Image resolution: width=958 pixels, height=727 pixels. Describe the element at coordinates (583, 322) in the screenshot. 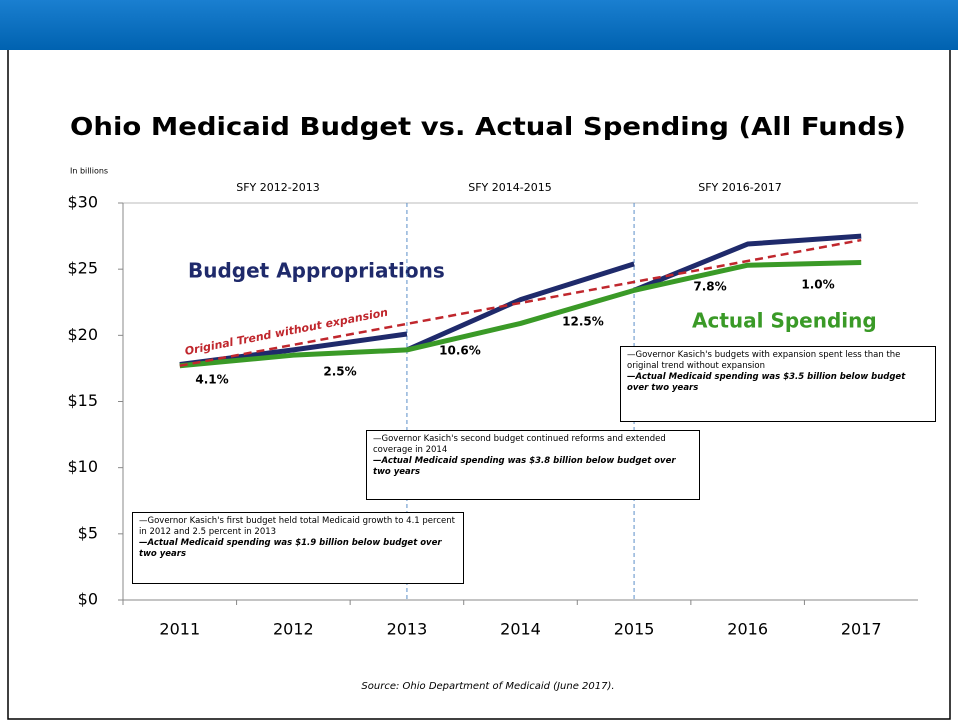

I see `growth-label: 12.5%` at that location.